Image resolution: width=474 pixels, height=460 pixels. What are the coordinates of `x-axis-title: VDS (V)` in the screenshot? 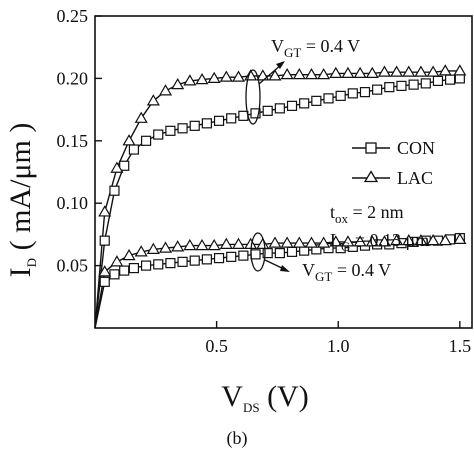 It's located at (264, 397).